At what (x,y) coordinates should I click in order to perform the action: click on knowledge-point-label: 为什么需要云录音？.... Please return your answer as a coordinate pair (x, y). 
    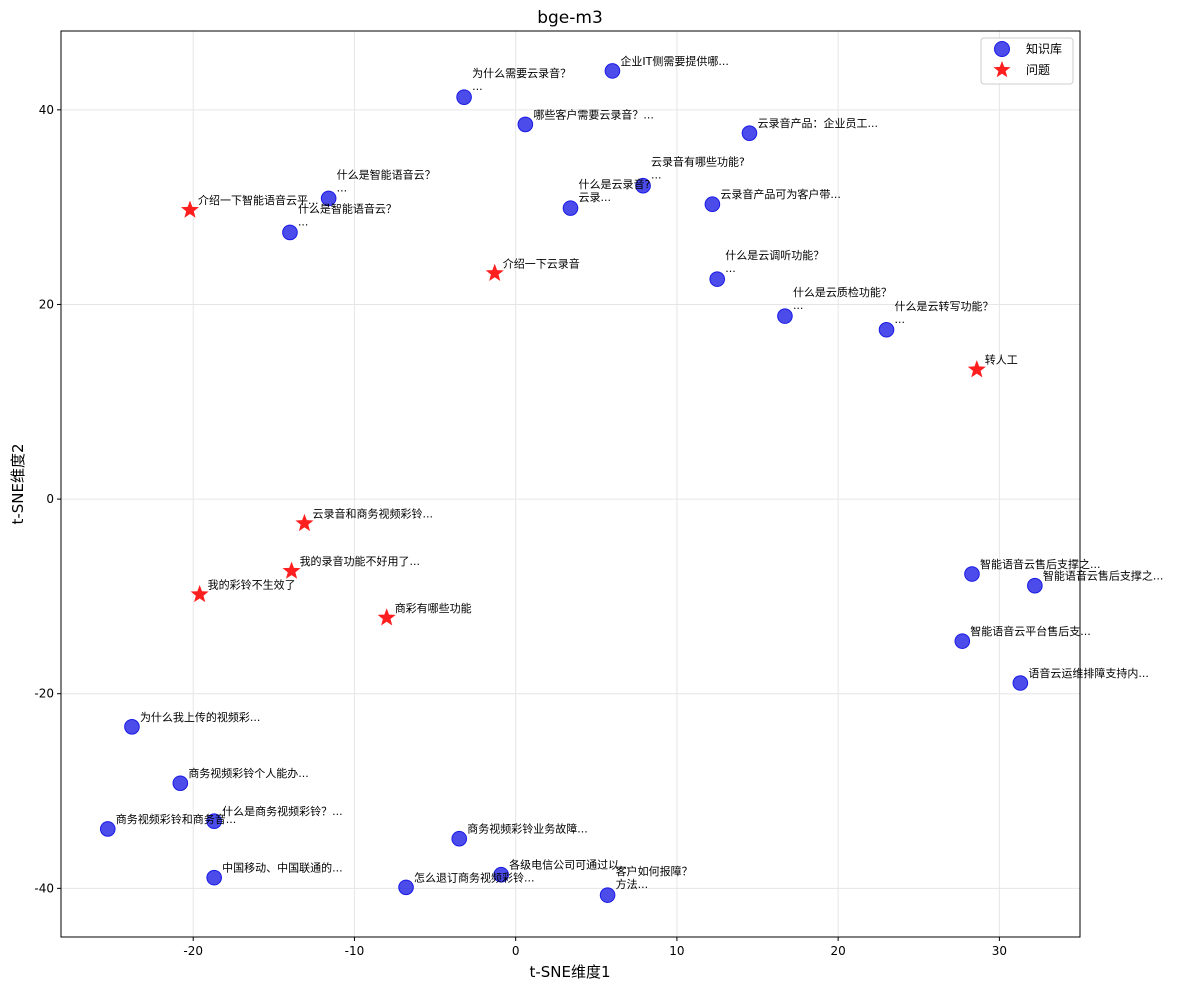
    Looking at the image, I should click on (521, 79).